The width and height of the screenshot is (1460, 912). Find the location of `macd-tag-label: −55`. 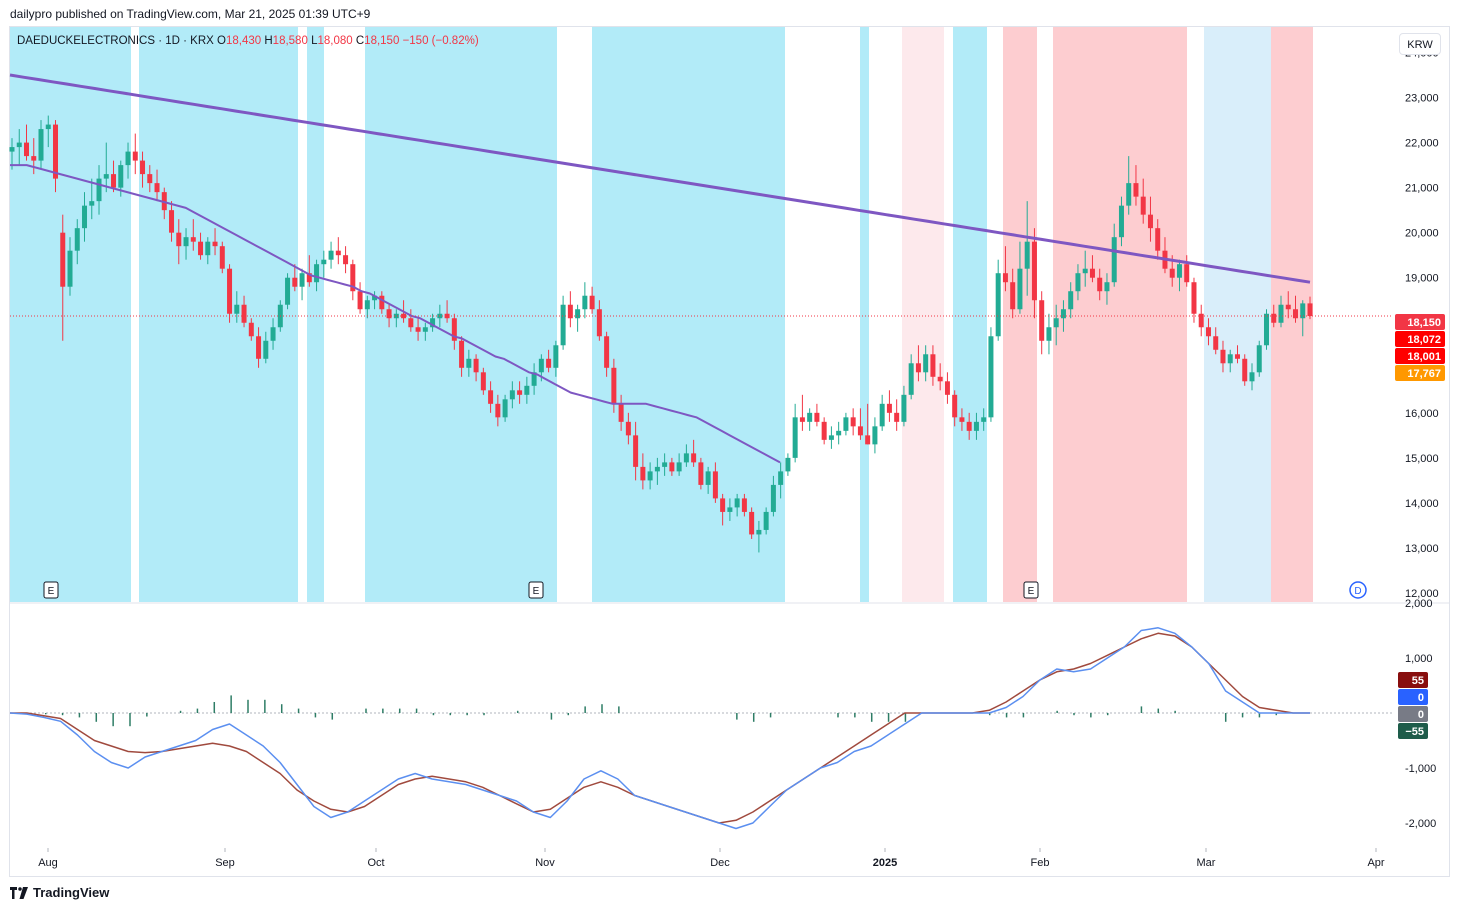

macd-tag-label: −55 is located at coordinates (1414, 732).